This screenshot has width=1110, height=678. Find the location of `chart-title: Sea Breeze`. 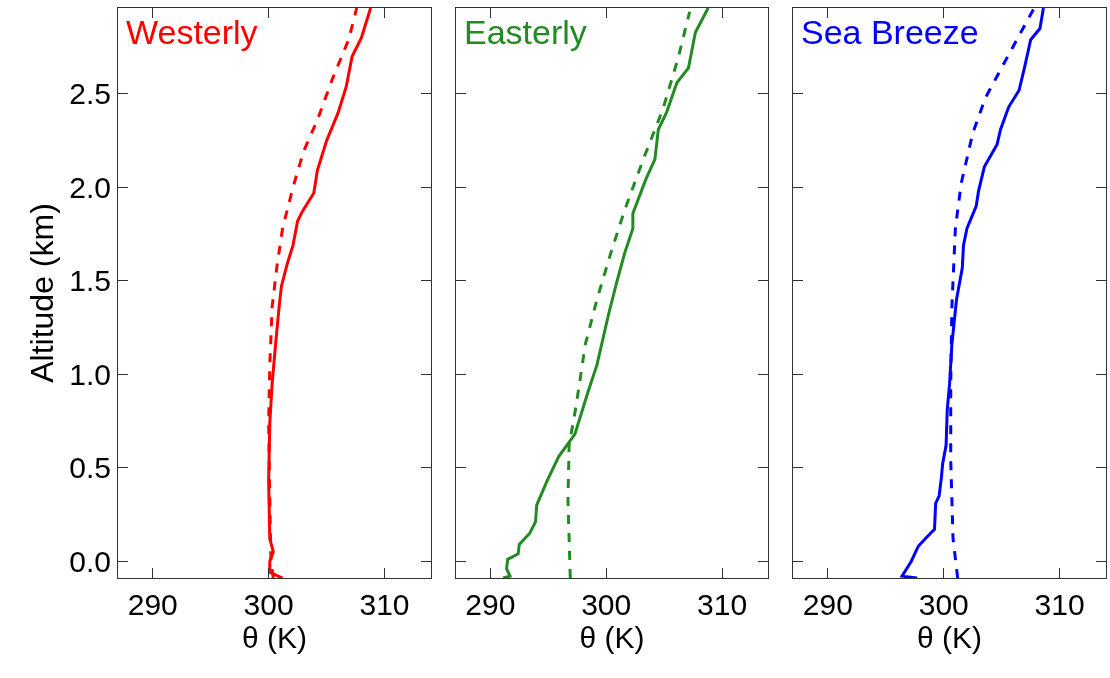

chart-title: Sea Breeze is located at coordinates (890, 32).